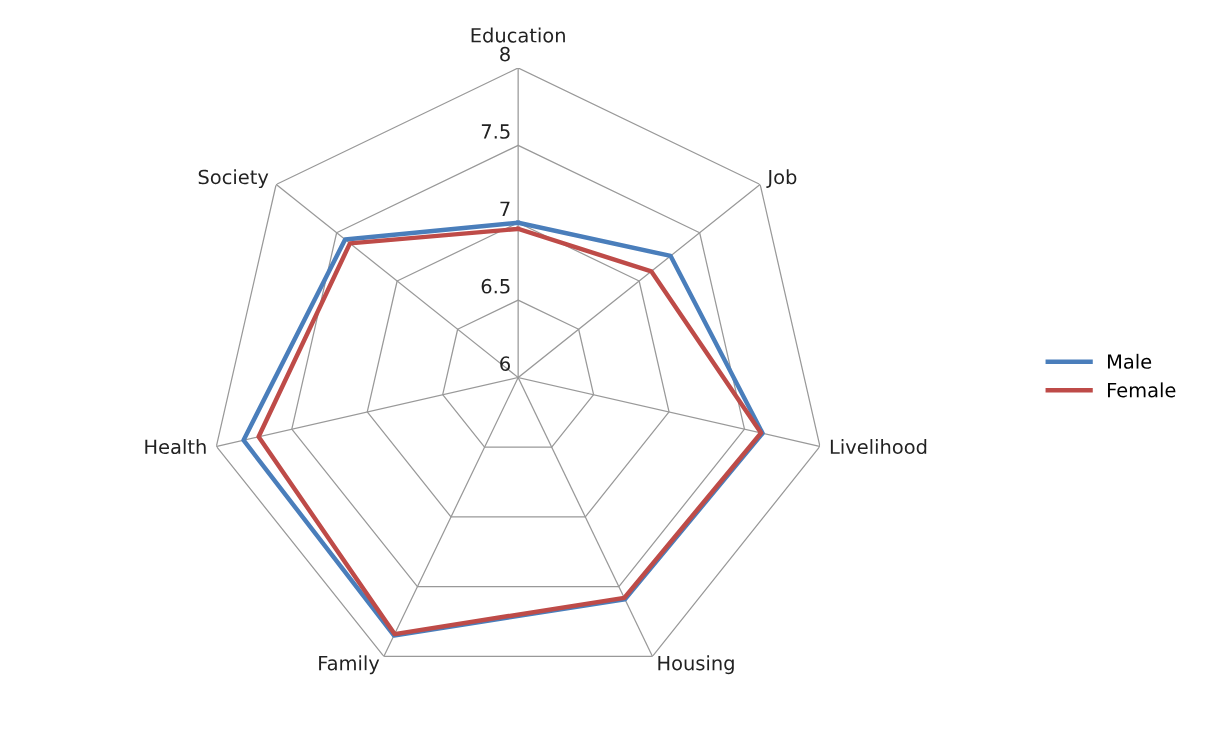 The width and height of the screenshot is (1205, 755). I want to click on y-tick-label: 8, so click(505, 54).